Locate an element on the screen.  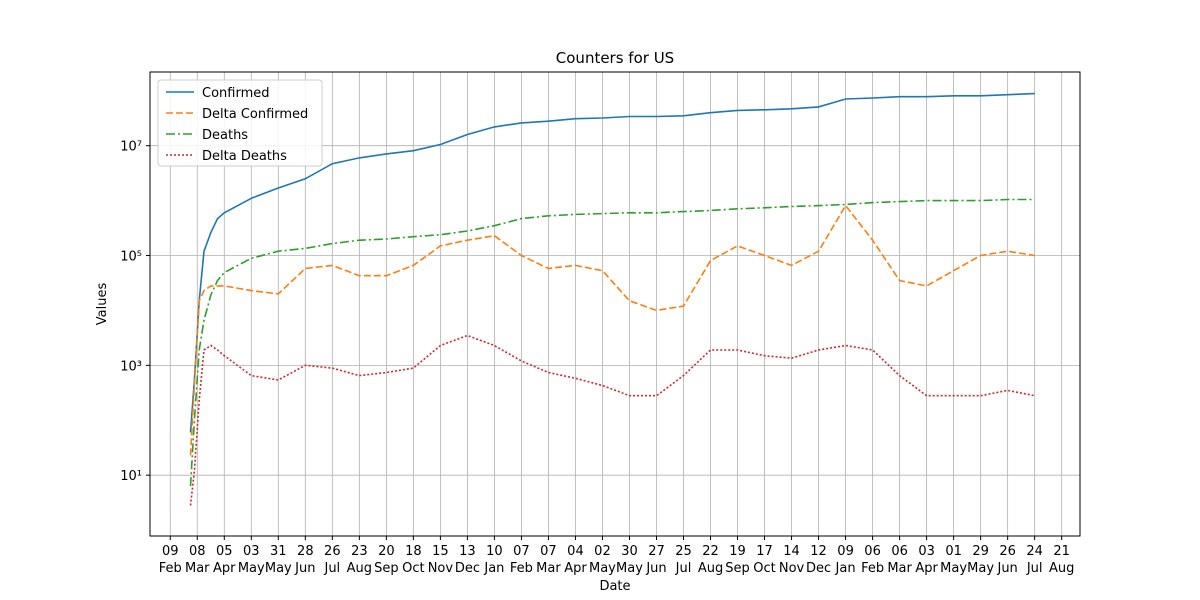
x-tick-label: 09 Feb is located at coordinates (170, 560).